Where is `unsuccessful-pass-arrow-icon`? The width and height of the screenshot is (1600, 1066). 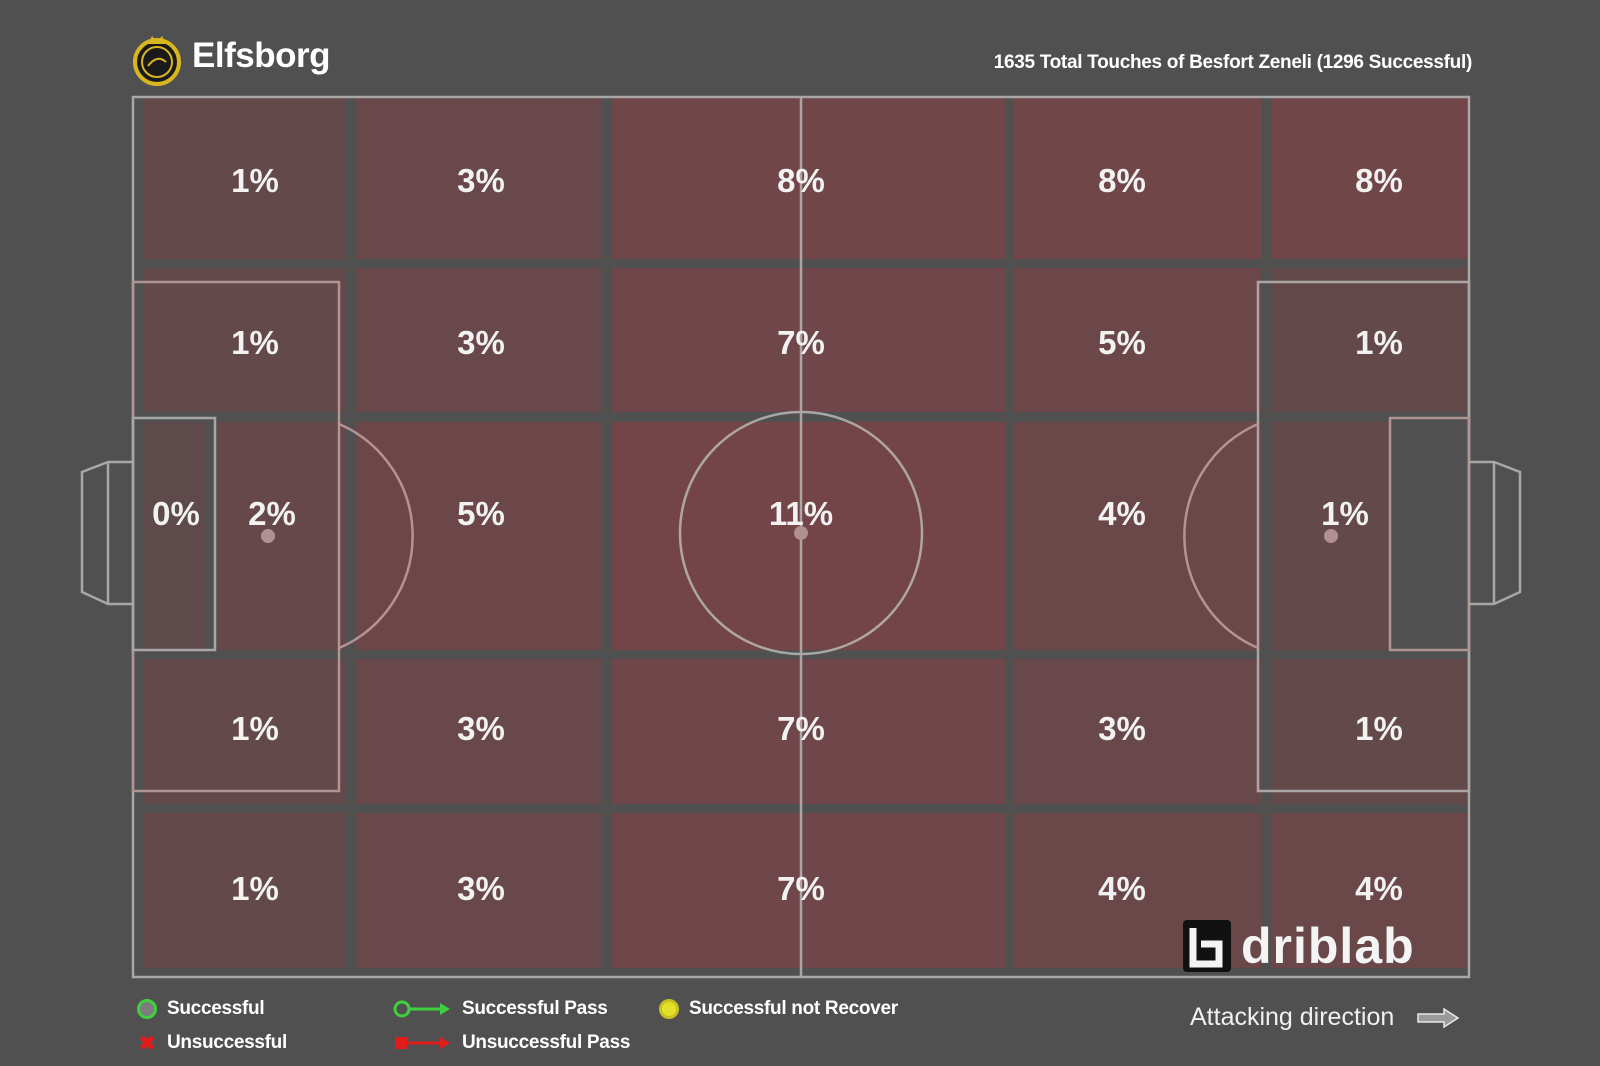 unsuccessful-pass-arrow-icon is located at coordinates (422, 1043).